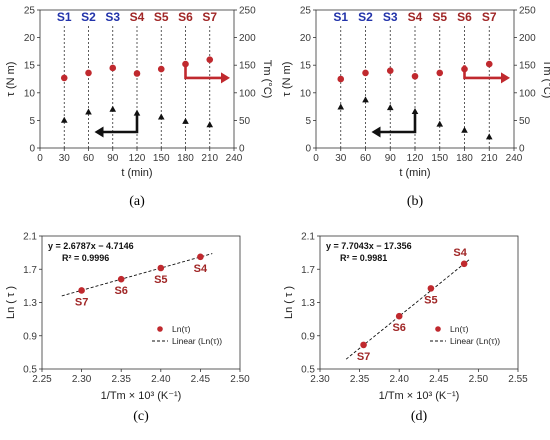 This screenshot has height=440, width=550. Describe the element at coordinates (42, 379) in the screenshot. I see `x-tick-label: 2.25` at that location.